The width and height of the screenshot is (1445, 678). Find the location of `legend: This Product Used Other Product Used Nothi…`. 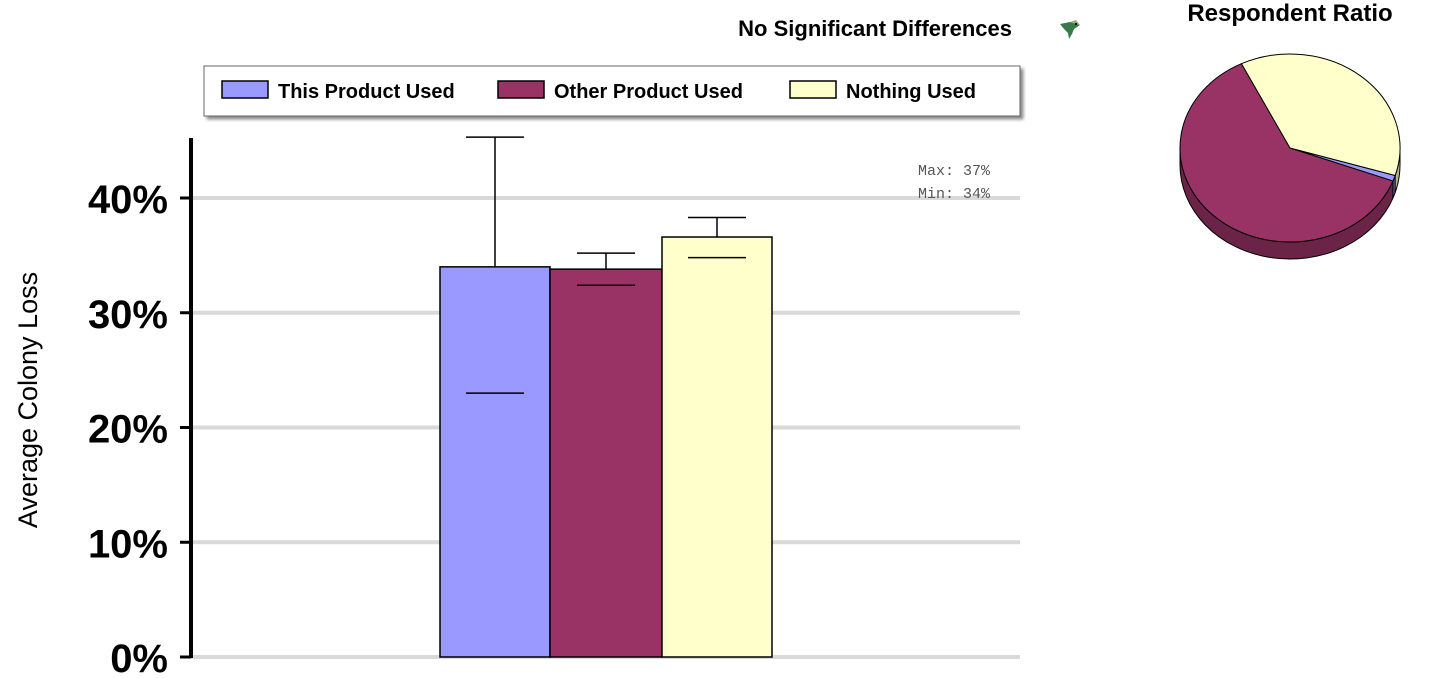

legend: This Product Used Other Product Used Nothi… is located at coordinates (598, 91).